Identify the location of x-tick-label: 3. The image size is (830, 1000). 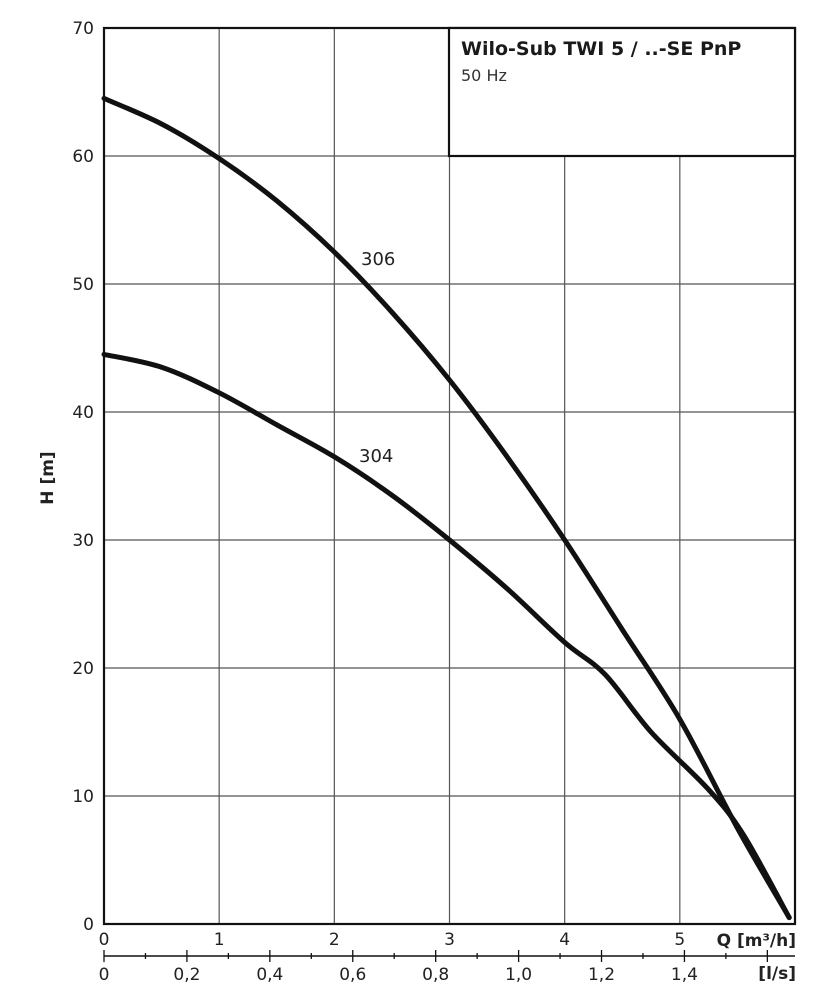
(449, 940).